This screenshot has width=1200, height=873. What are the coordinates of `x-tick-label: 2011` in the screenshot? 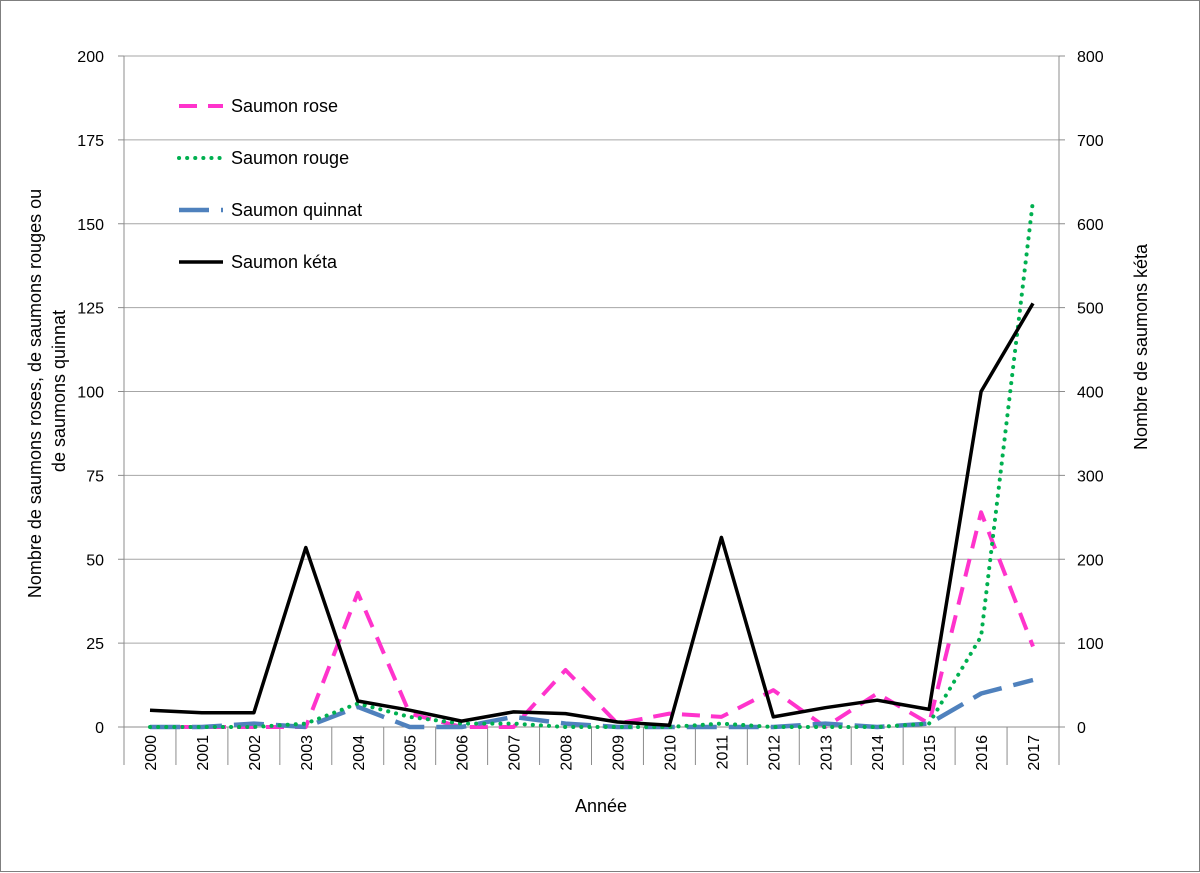 It's located at (722, 752).